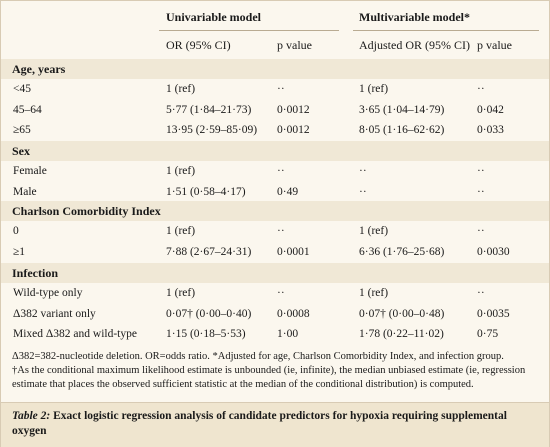 Image resolution: width=550 pixels, height=447 pixels. Describe the element at coordinates (293, 313) in the screenshot. I see `p-value: 0·0008` at that location.